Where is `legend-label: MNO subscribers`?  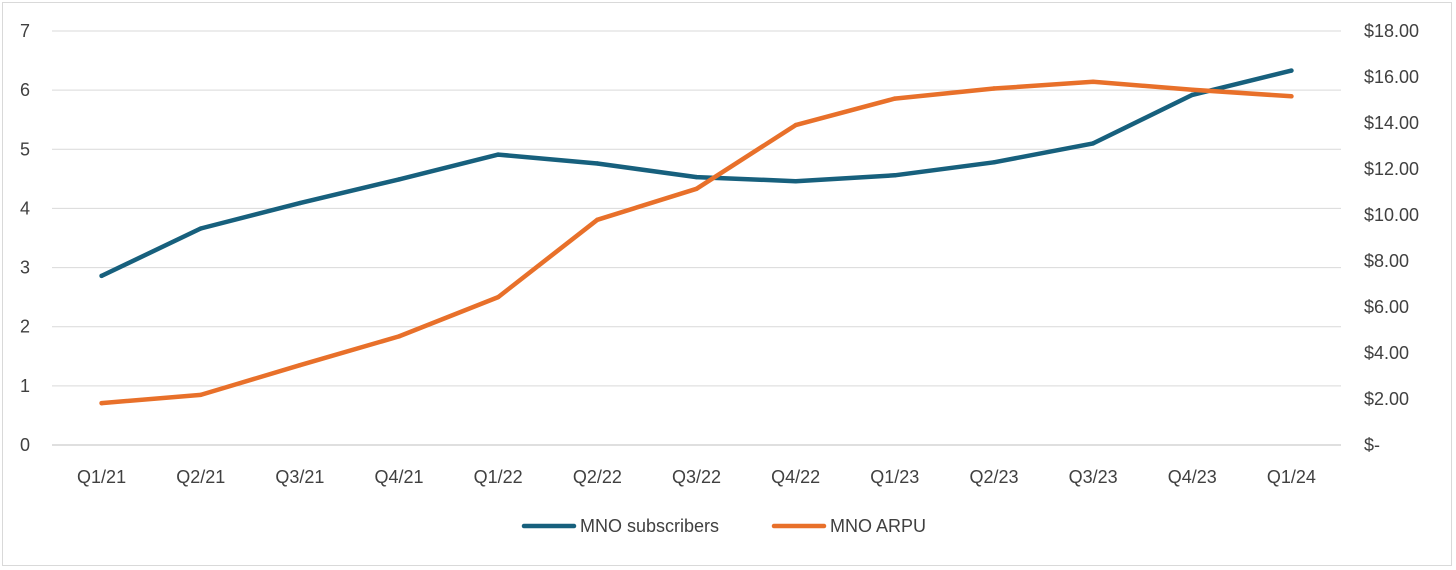
legend-label: MNO subscribers is located at coordinates (649, 526).